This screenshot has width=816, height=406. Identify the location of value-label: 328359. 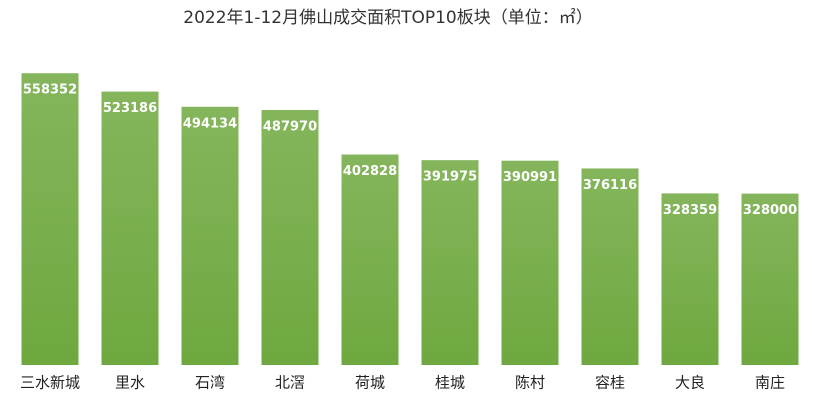
(690, 210).